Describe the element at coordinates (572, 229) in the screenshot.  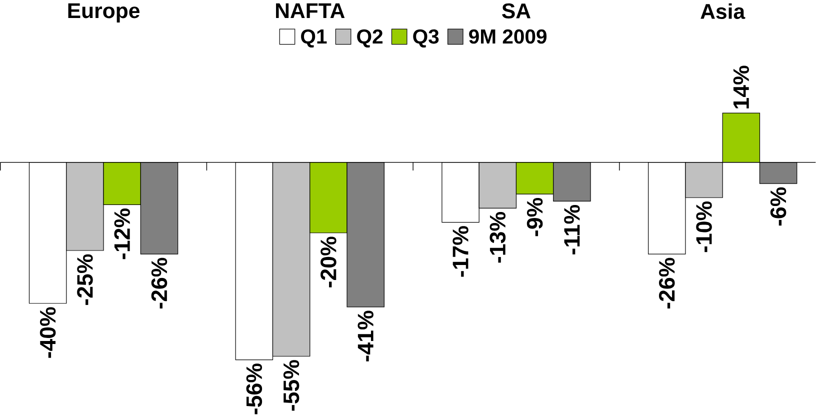
I see `data-label: -11%` at that location.